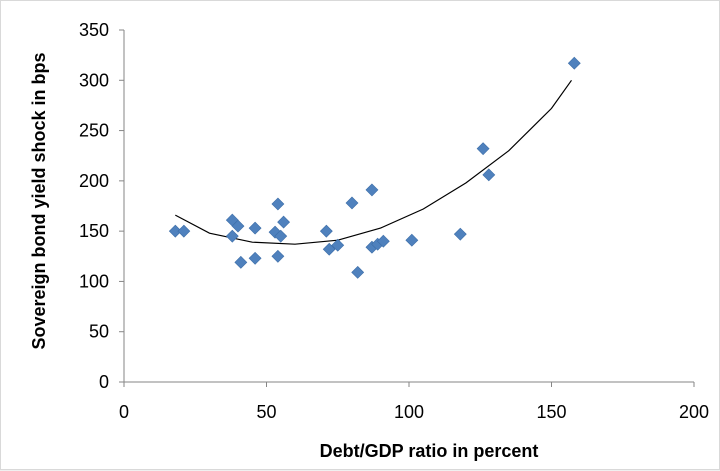 This screenshot has width=720, height=471. What do you see at coordinates (94, 231) in the screenshot?
I see `y-tick-label: 150` at bounding box center [94, 231].